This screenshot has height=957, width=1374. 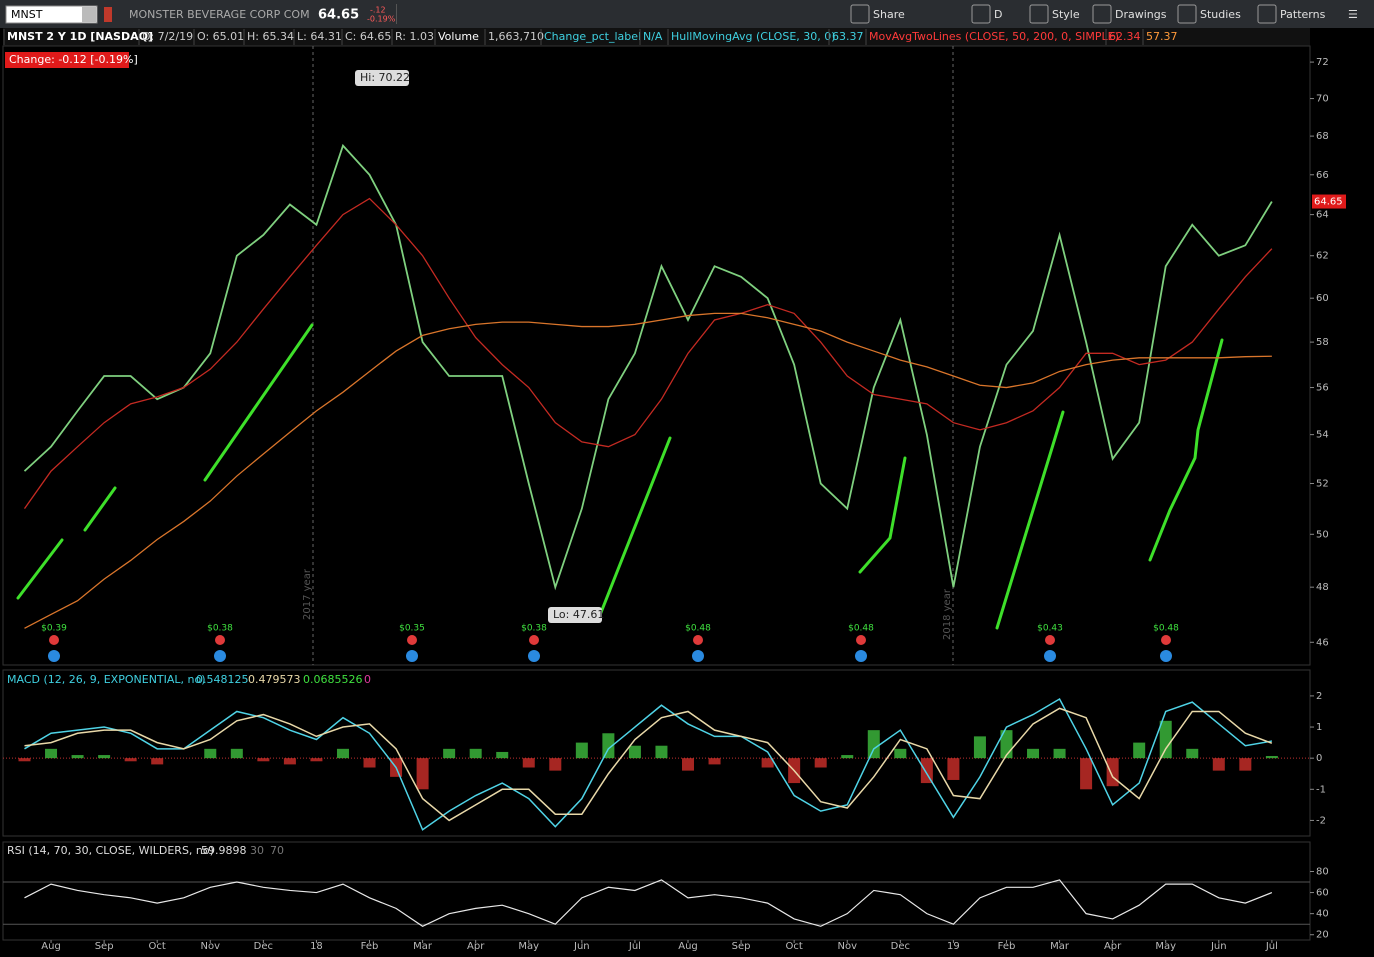 What do you see at coordinates (687, 14) in the screenshot?
I see `toolbar` at bounding box center [687, 14].